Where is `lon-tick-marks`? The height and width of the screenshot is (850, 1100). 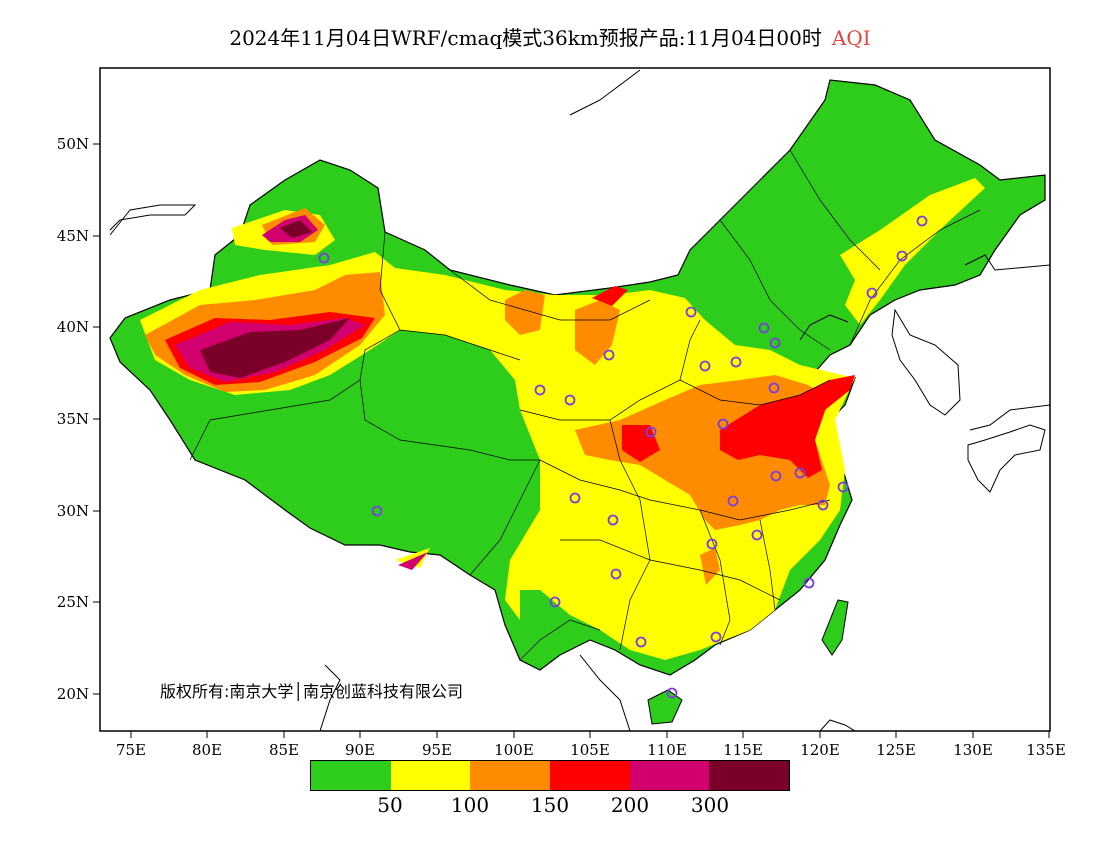 lon-tick-marks is located at coordinates (590, 734).